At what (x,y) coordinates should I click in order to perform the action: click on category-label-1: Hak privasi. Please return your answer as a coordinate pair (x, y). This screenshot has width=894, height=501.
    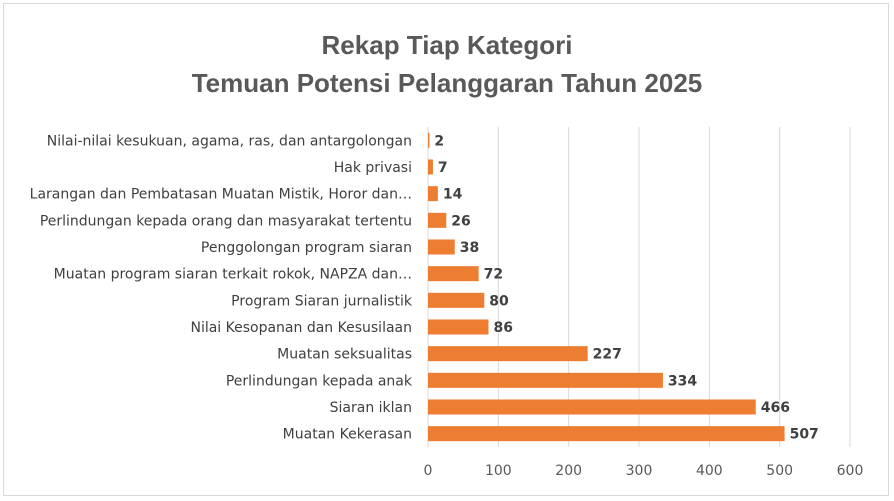
    Looking at the image, I should click on (373, 168).